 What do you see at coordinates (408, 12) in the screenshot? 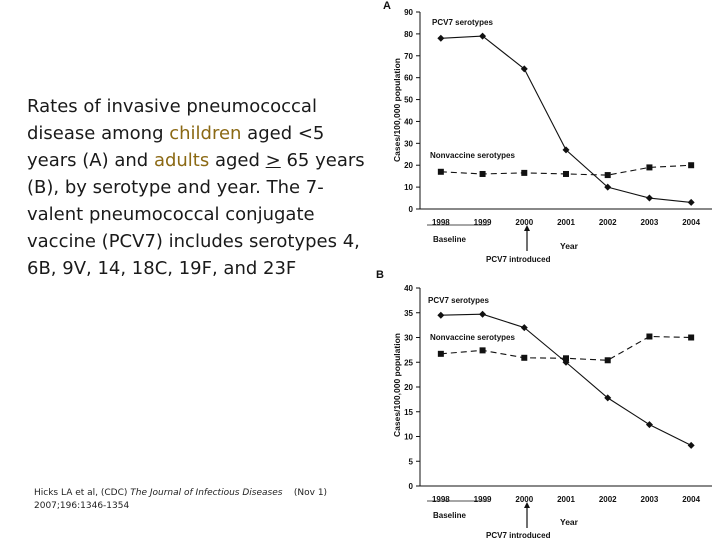
I see `y-tick-label: 90` at bounding box center [408, 12].